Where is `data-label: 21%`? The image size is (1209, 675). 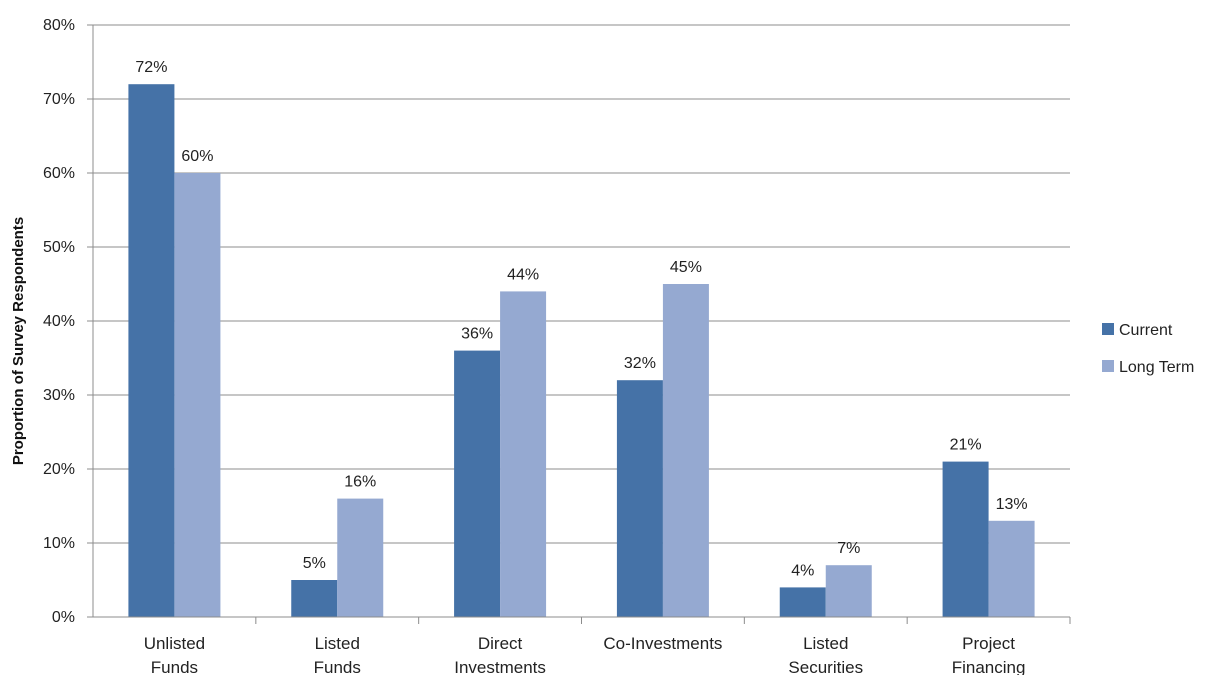 data-label: 21% is located at coordinates (966, 445).